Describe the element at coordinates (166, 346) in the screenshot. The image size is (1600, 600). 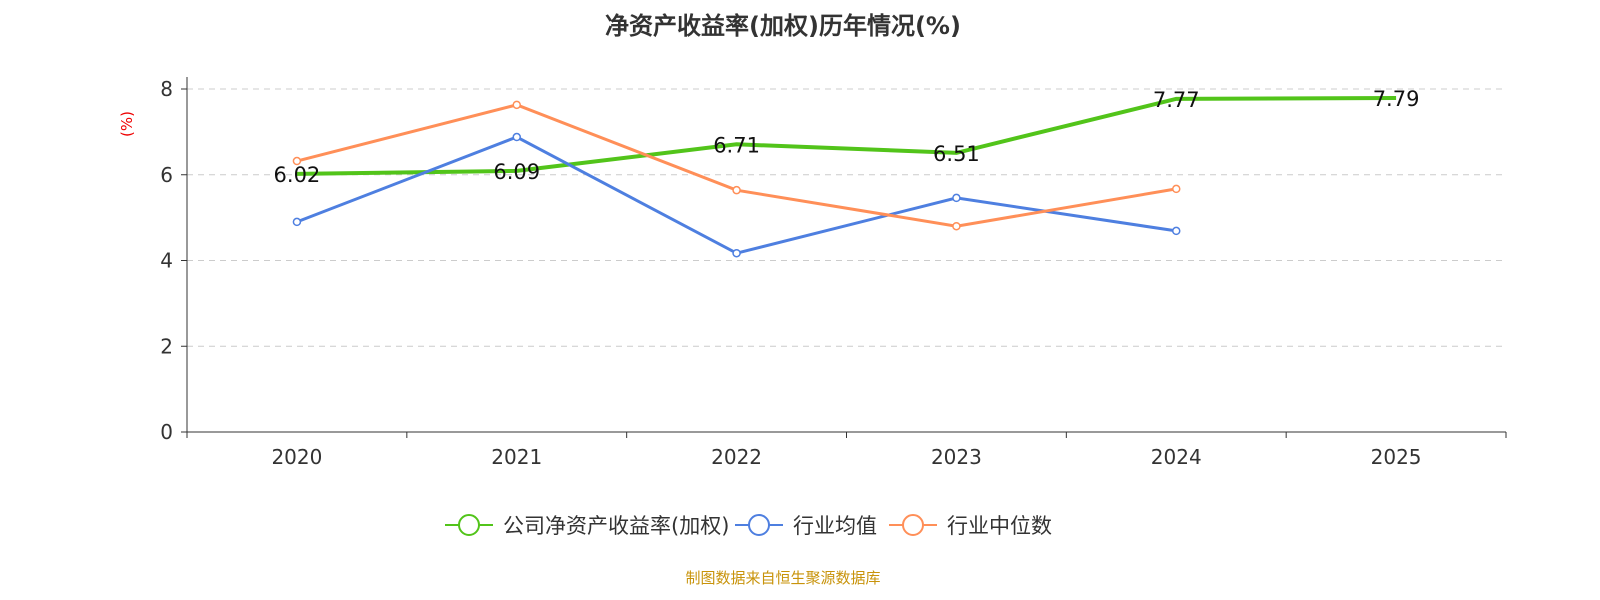
I see `y-tick-label: 2` at that location.